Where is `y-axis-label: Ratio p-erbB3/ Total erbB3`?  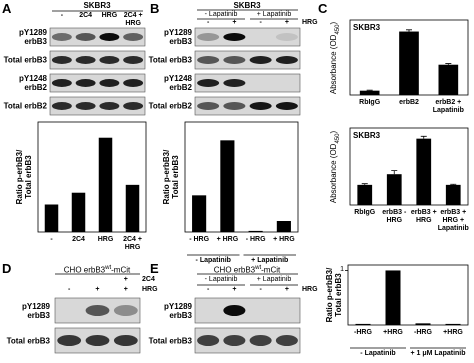 y-axis-label: Ratio p-erbB3/ Total erbB3 is located at coordinates (171, 177).